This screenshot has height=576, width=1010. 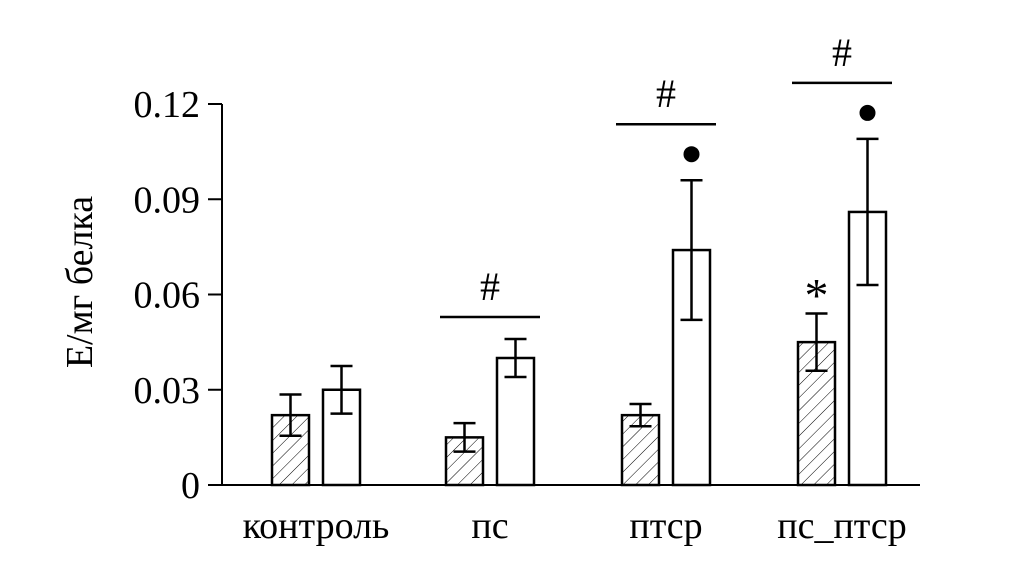 What do you see at coordinates (167, 391) in the screenshot?
I see `y-tick-label: 0.03` at bounding box center [167, 391].